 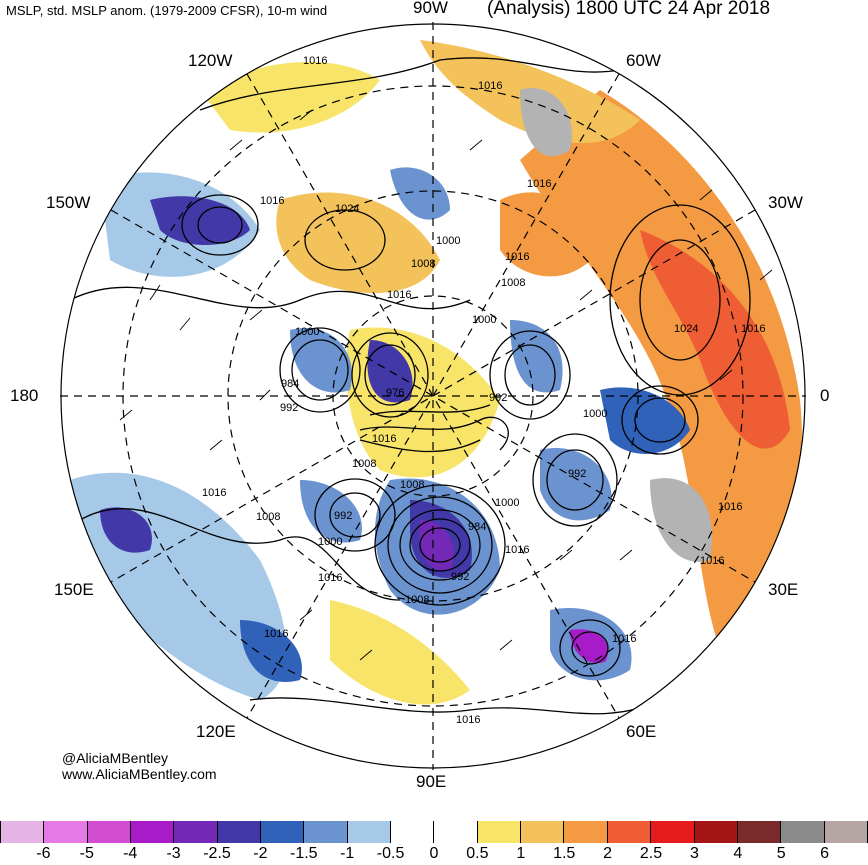 What do you see at coordinates (260, 853) in the screenshot?
I see `colorbar-tick-label: -2` at bounding box center [260, 853].